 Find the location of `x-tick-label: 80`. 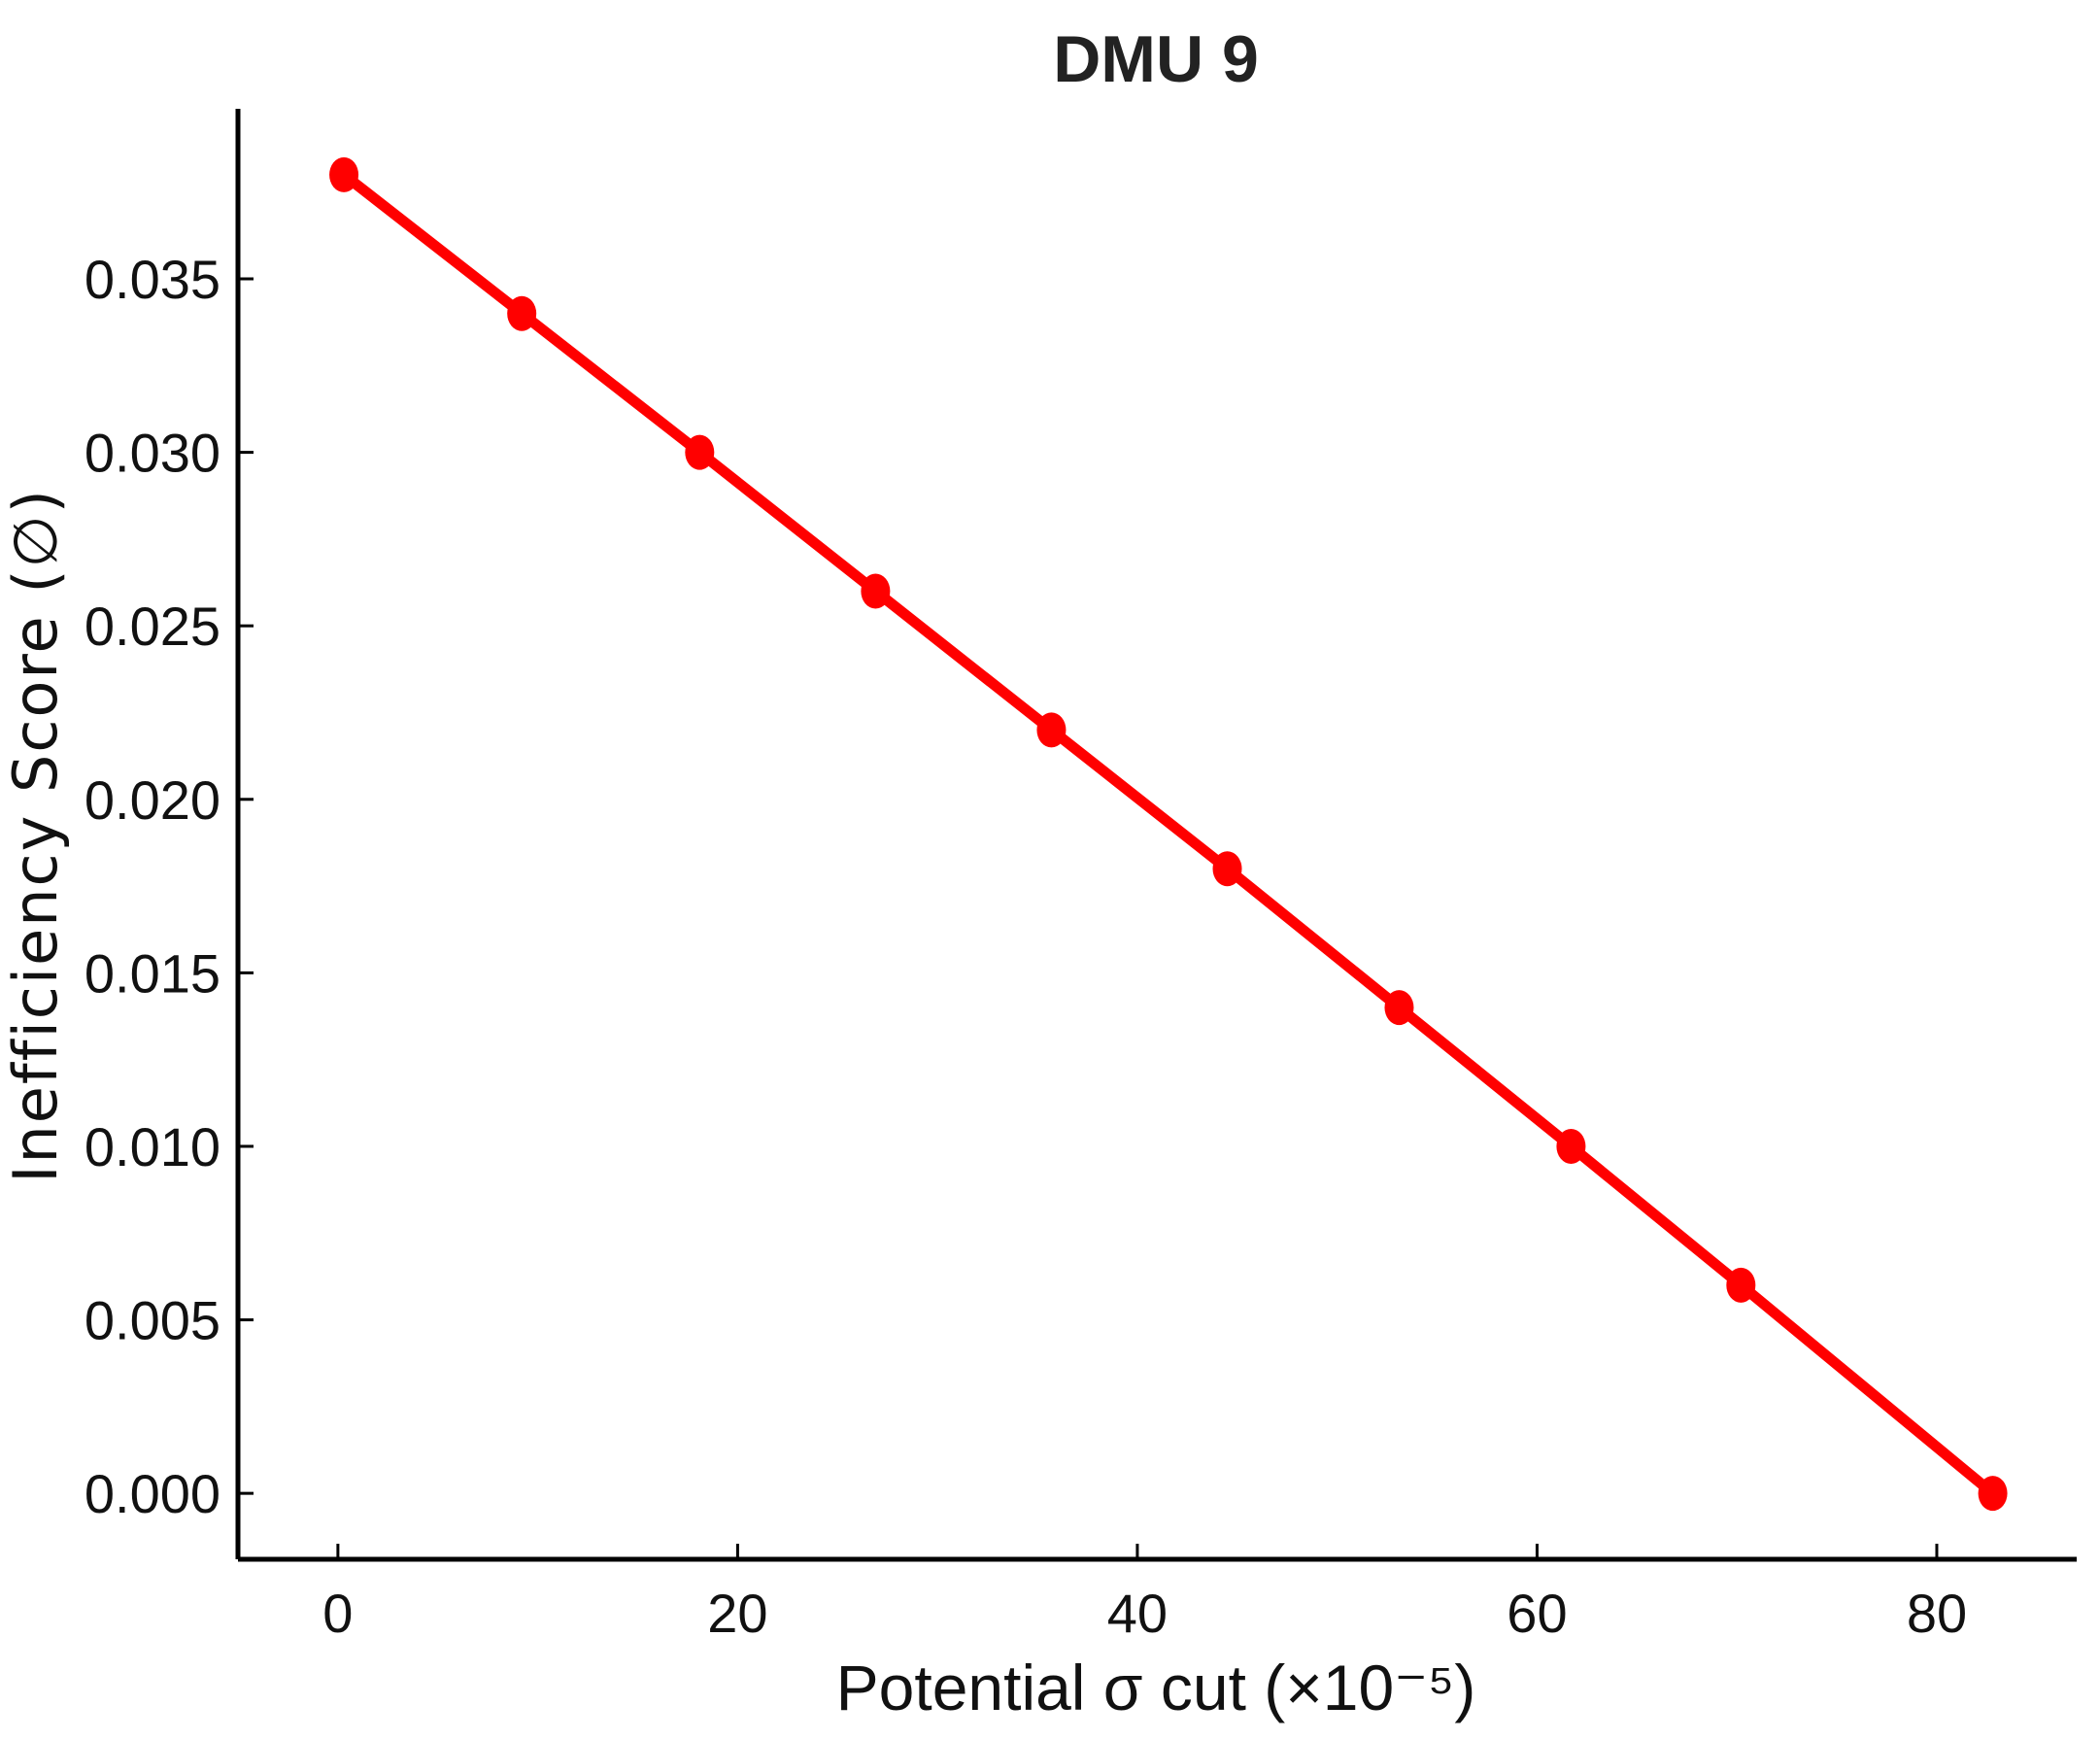

x-tick-label: 80 is located at coordinates (1937, 1613).